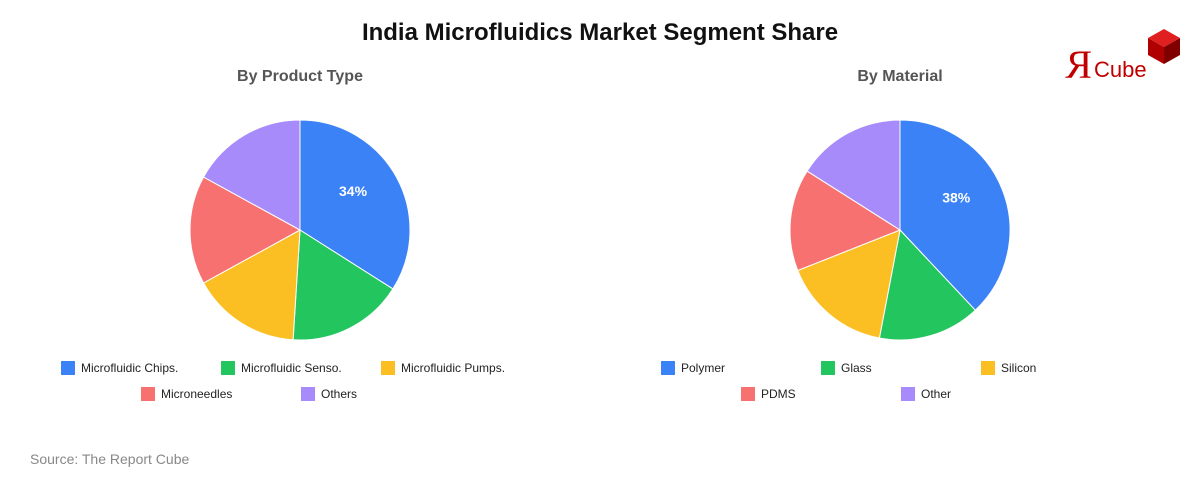 This screenshot has height=480, width=1200. Describe the element at coordinates (251, 175) in the screenshot. I see `pie-slice-others` at that location.